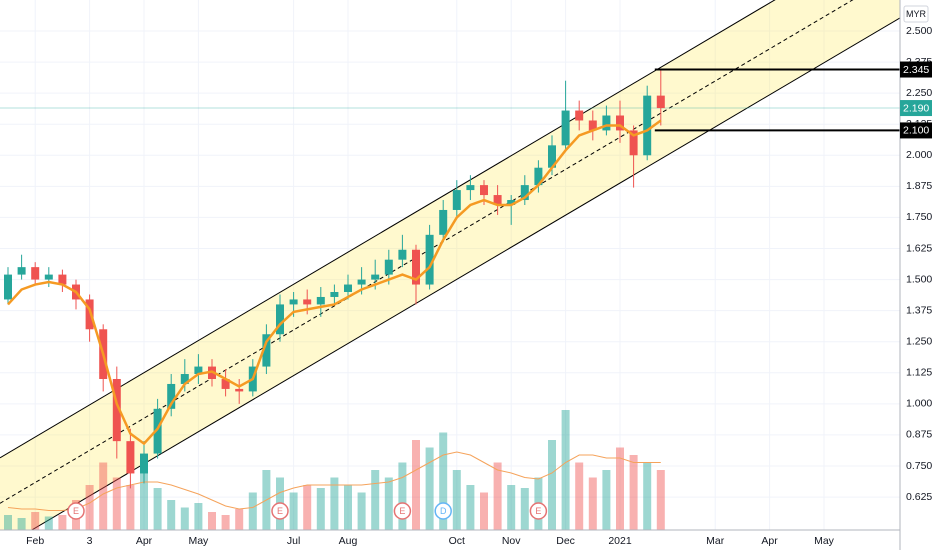 The width and height of the screenshot is (932, 550). What do you see at coordinates (90, 541) in the screenshot?
I see `x-tick-label: 3` at bounding box center [90, 541].